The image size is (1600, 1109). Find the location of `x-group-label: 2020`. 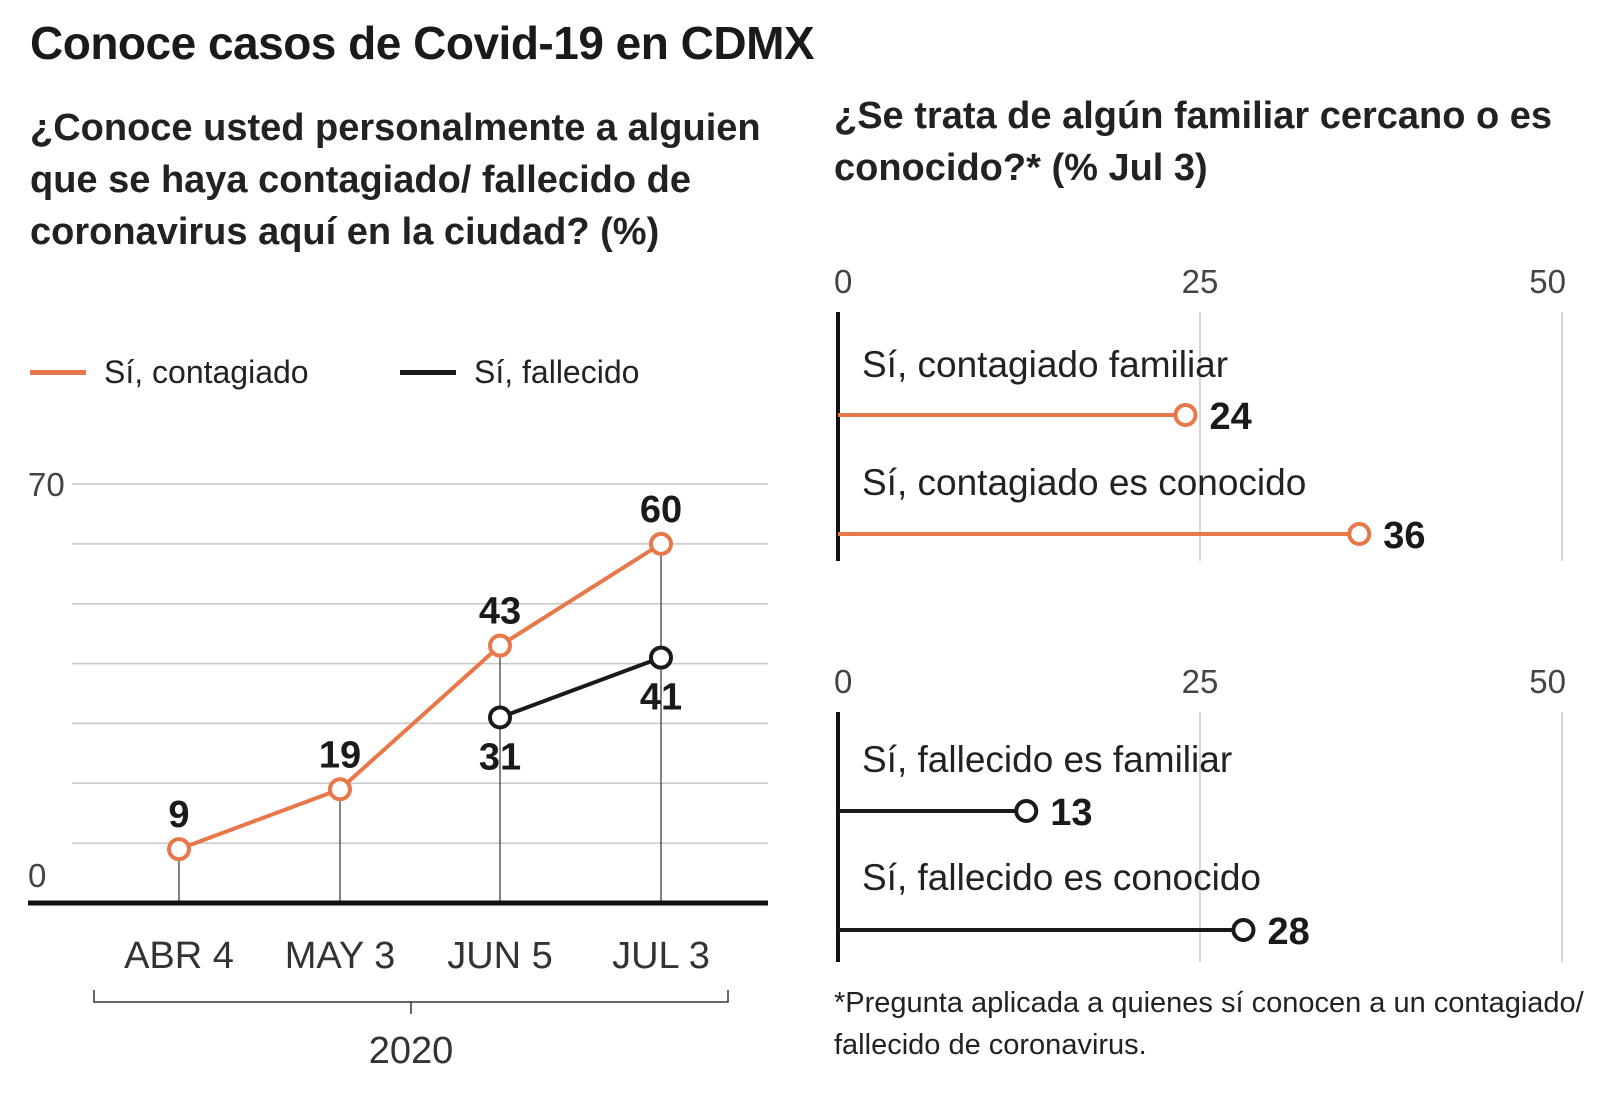

x-group-label: 2020 is located at coordinates (411, 1051).